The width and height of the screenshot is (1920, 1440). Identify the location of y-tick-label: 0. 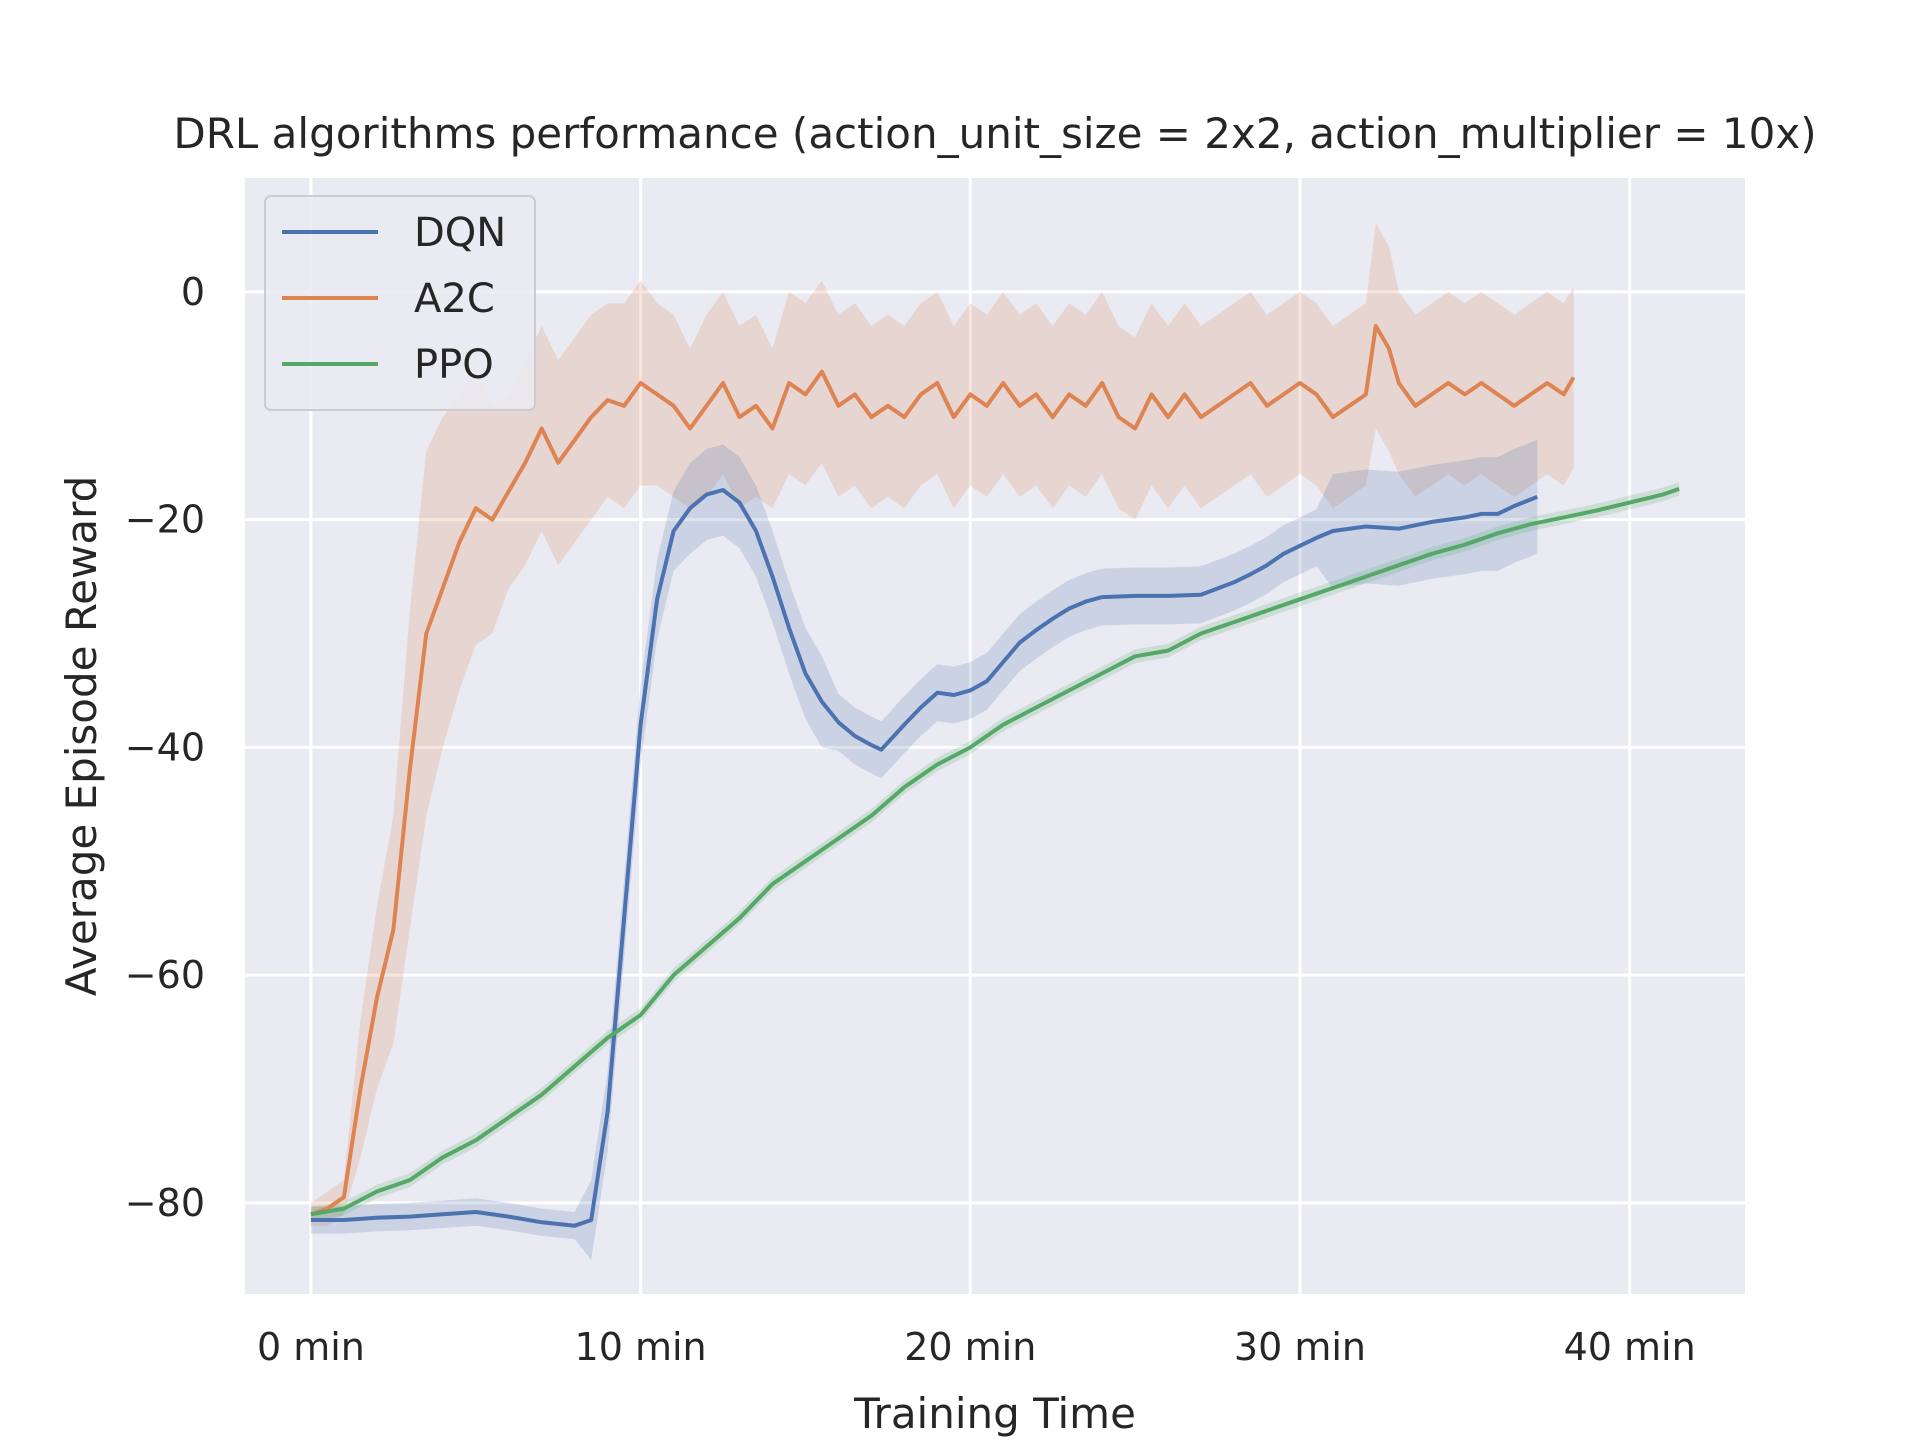
(193, 292).